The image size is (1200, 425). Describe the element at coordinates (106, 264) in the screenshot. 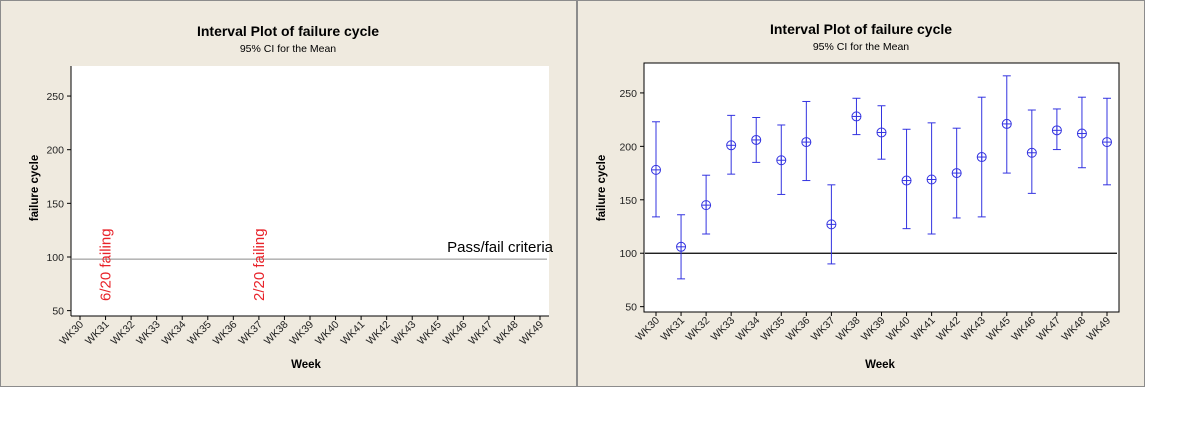

I see `failing-annotation: 6/20 failing` at that location.